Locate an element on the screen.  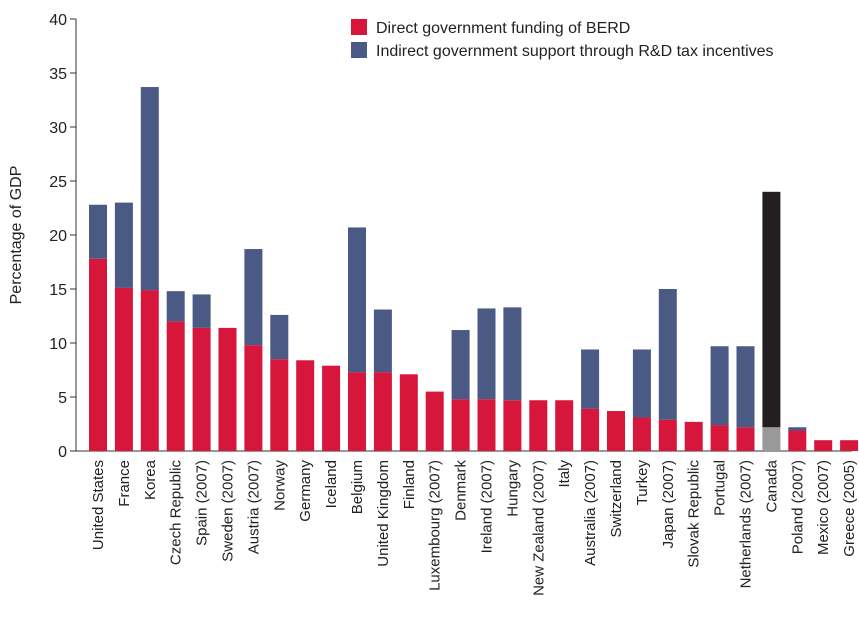
bar-indirect-poland-2007 is located at coordinates (797, 429).